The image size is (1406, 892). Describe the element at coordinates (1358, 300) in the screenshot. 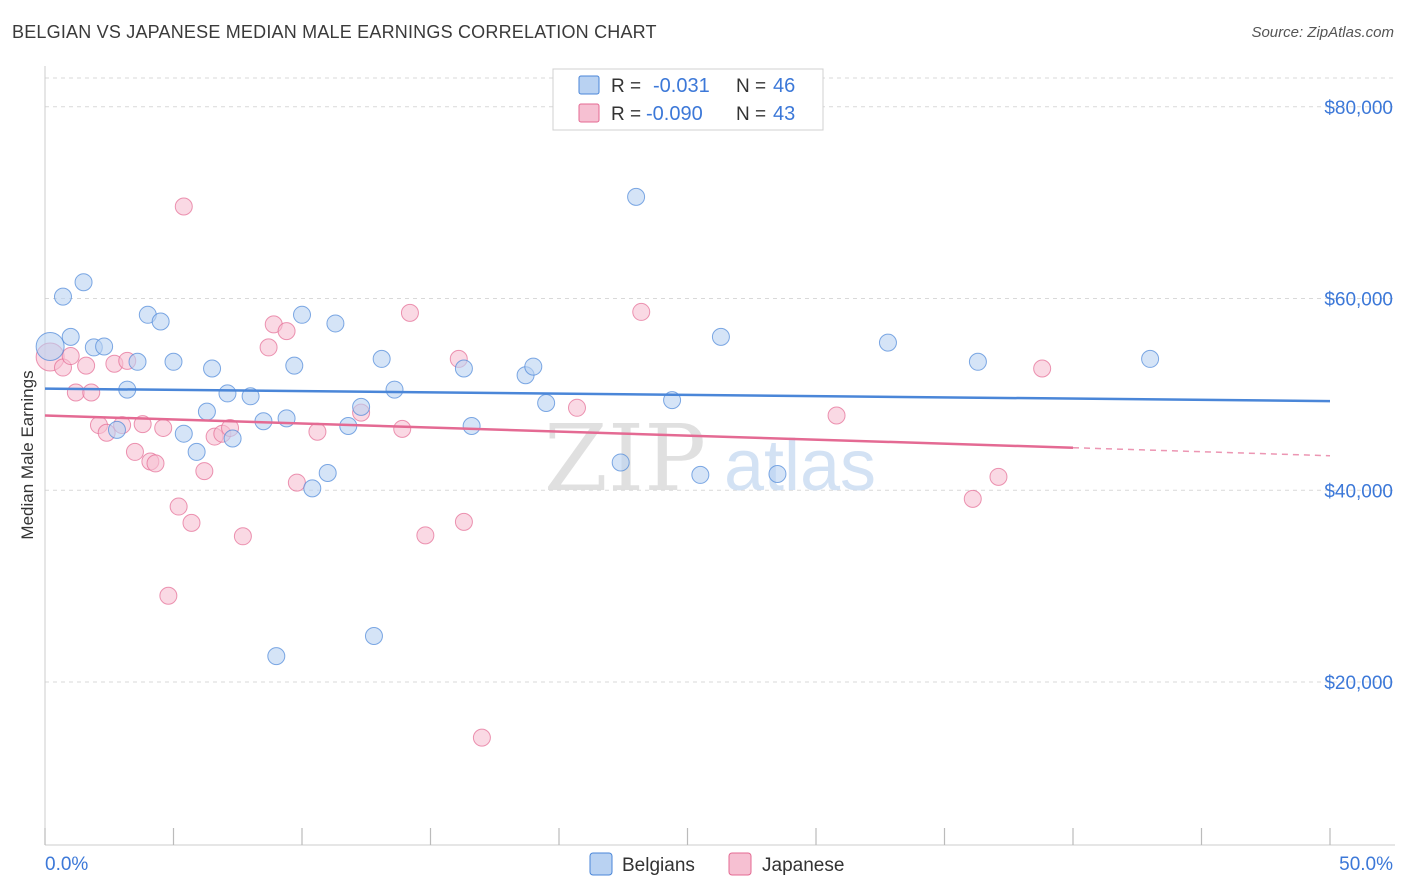

I see `y-tick-label: $60,000` at that location.